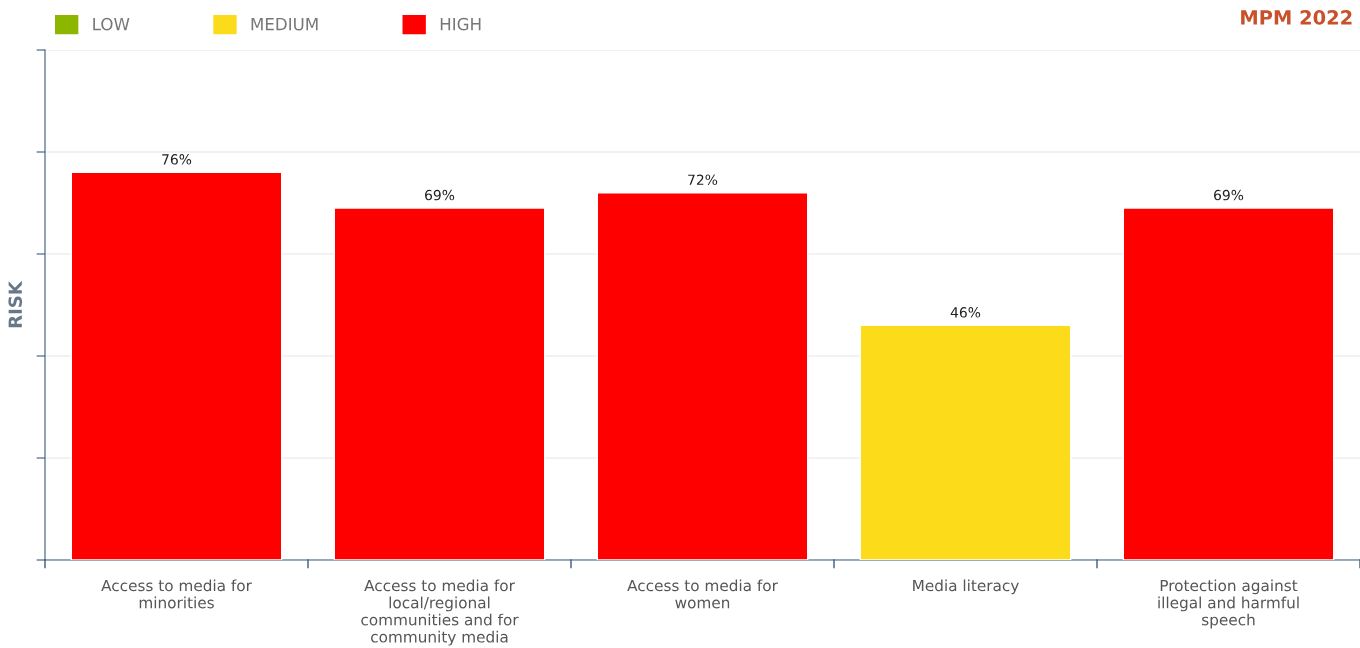  I want to click on legend-label: MEDIUM, so click(284, 24).